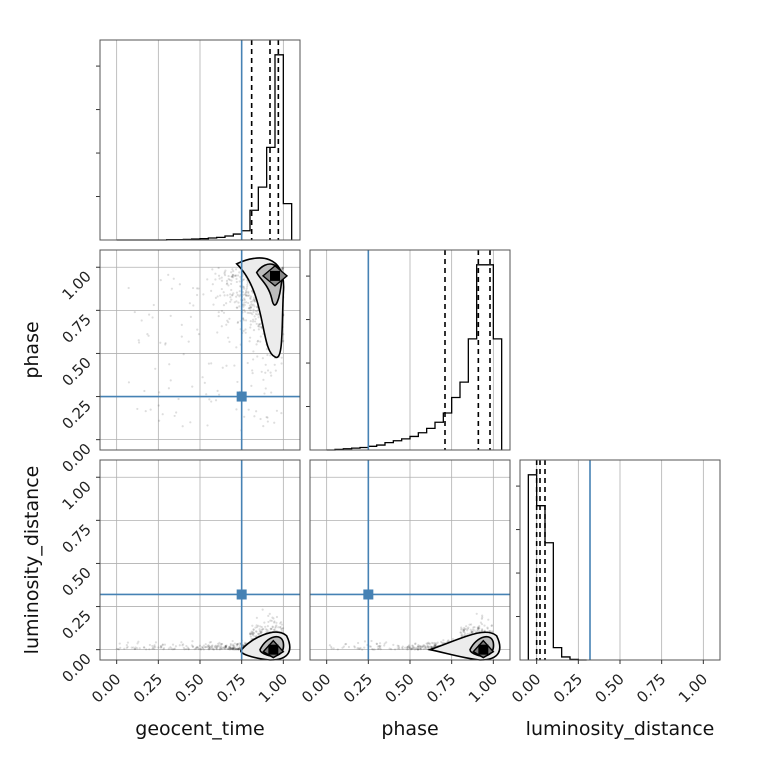 The height and width of the screenshot is (760, 760). I want to click on panel-scatter-phase-luminosity-distance: 0.00 0.25 0.50 0.75 1.00, so click(404, 582).